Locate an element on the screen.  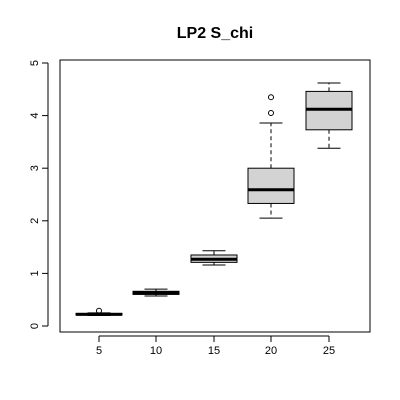
y-tick-label: 4 is located at coordinates (35, 116).